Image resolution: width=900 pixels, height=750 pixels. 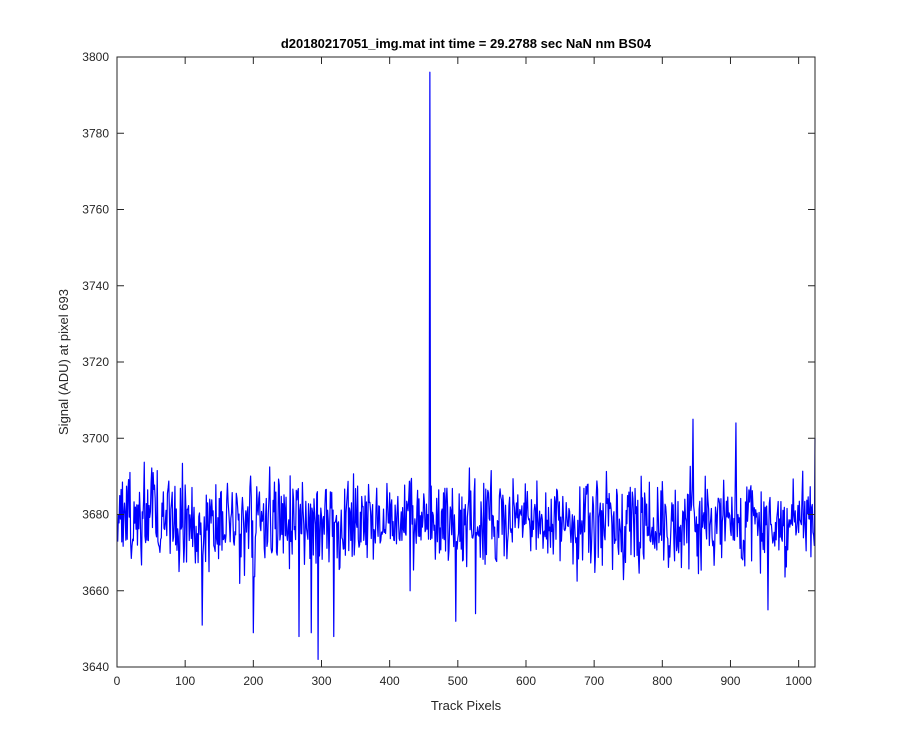 What do you see at coordinates (95, 438) in the screenshot?
I see `y-tick-label: 3700` at bounding box center [95, 438].